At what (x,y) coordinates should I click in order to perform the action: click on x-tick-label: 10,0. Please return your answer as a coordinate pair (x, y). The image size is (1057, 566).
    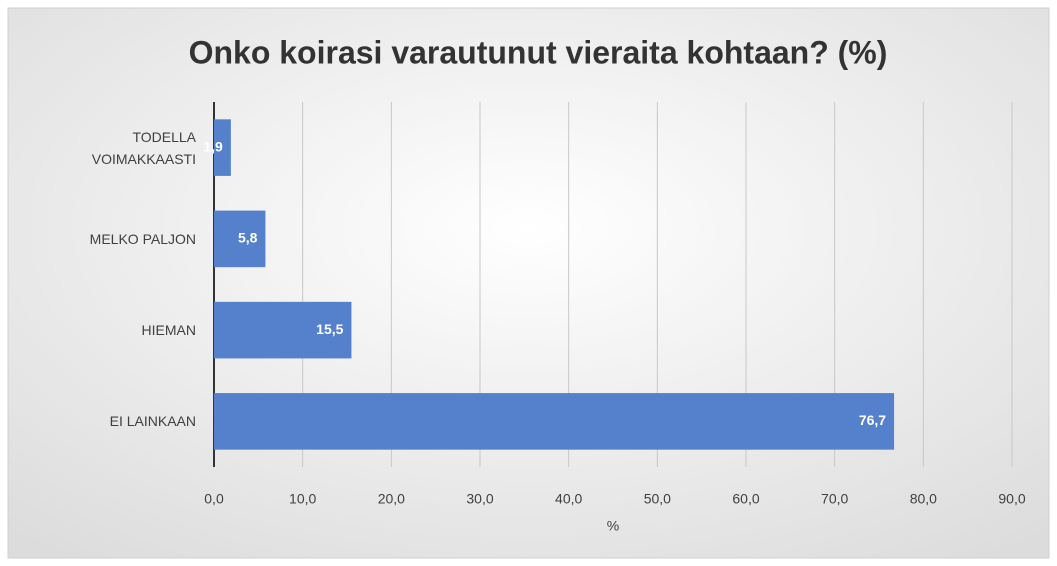
    Looking at the image, I should click on (302, 499).